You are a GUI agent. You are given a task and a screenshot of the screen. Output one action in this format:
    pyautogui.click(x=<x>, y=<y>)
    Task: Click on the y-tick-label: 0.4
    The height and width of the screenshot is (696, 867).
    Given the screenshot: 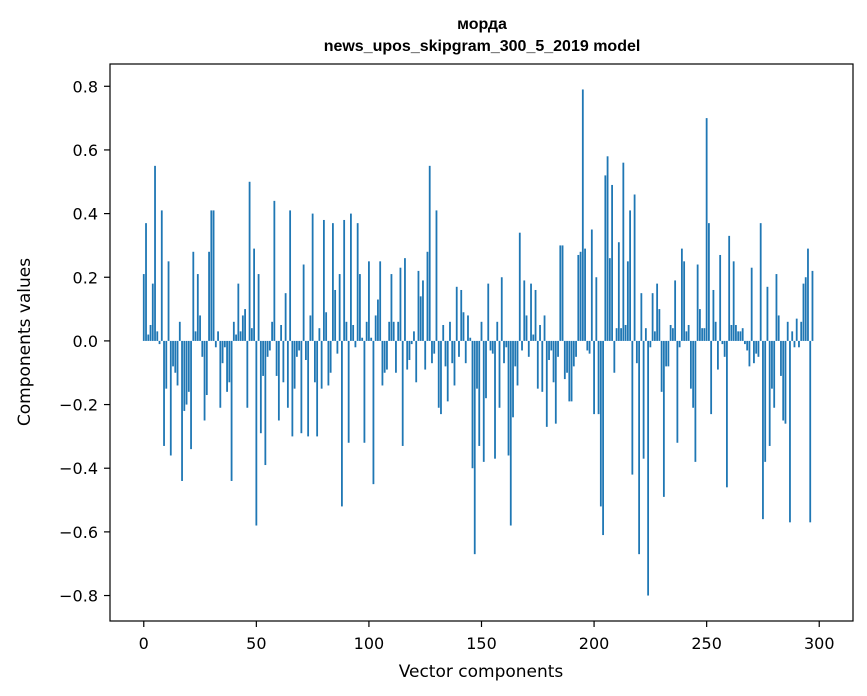 What is the action you would take?
    pyautogui.click(x=85, y=214)
    